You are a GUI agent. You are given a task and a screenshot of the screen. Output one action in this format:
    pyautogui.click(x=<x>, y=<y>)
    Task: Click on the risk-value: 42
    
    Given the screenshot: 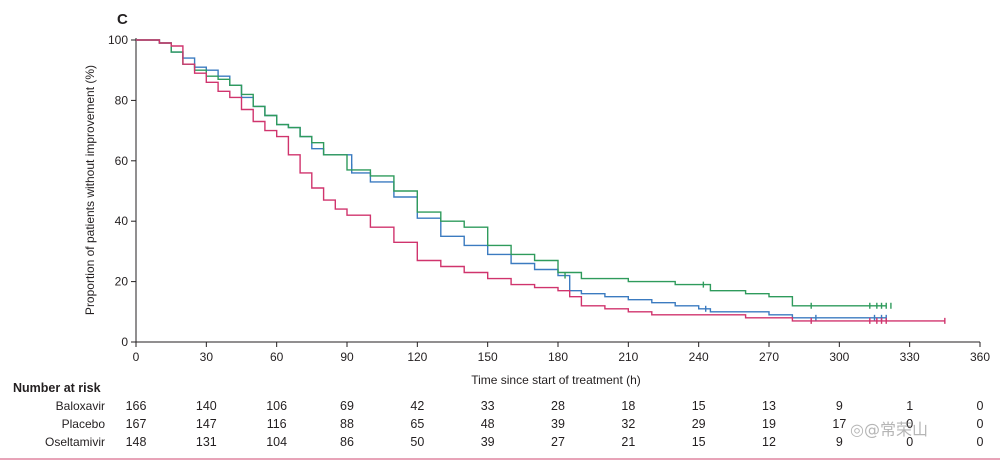 What is the action you would take?
    pyautogui.click(x=417, y=406)
    